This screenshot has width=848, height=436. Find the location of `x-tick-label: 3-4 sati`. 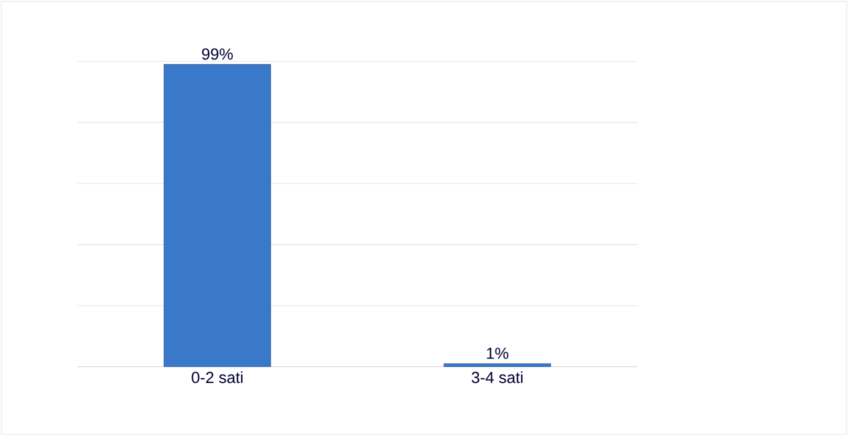

x-tick-label: 3-4 sati is located at coordinates (497, 377).